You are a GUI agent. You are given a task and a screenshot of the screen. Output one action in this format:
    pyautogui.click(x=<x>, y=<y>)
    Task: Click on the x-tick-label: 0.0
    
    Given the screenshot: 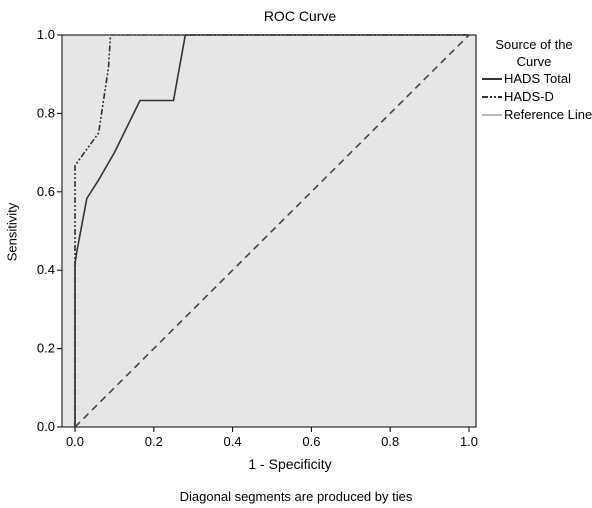 What is the action you would take?
    pyautogui.click(x=75, y=441)
    